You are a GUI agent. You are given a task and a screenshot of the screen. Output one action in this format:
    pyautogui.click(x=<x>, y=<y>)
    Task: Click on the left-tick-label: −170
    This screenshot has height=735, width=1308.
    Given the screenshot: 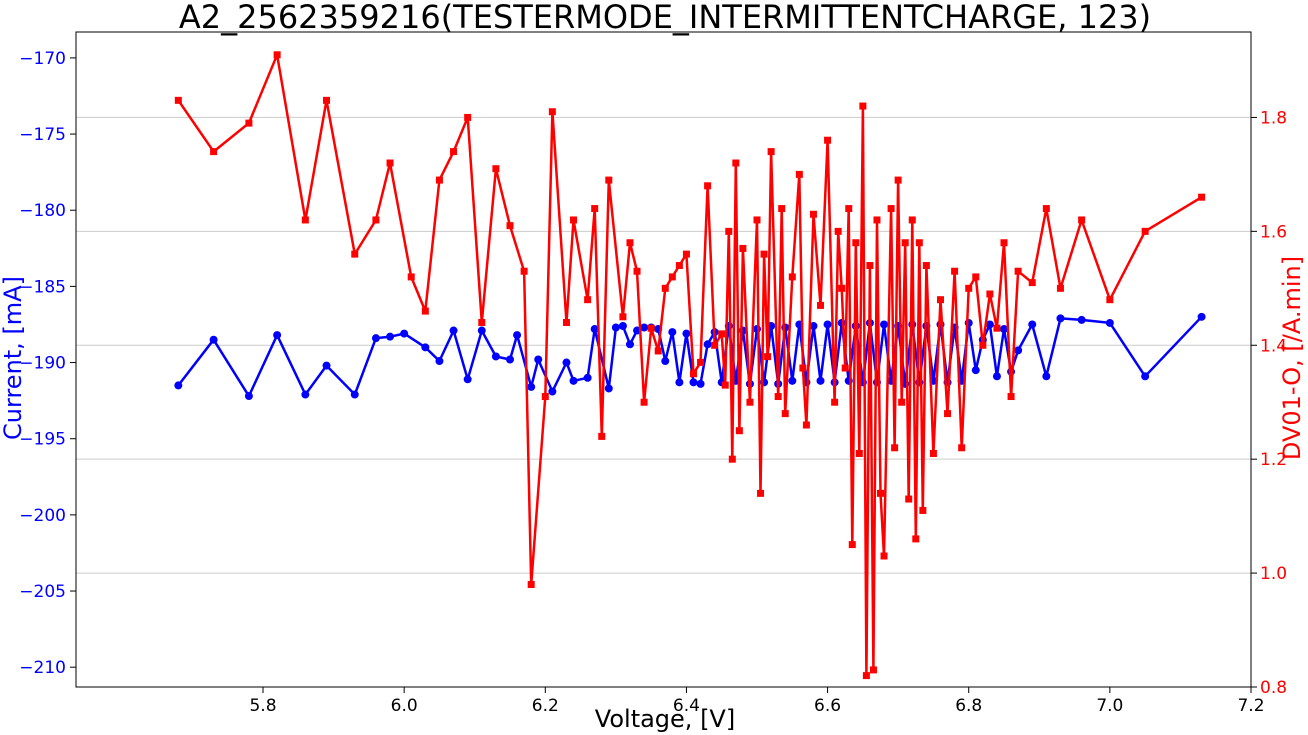 What is the action you would take?
    pyautogui.click(x=42, y=59)
    